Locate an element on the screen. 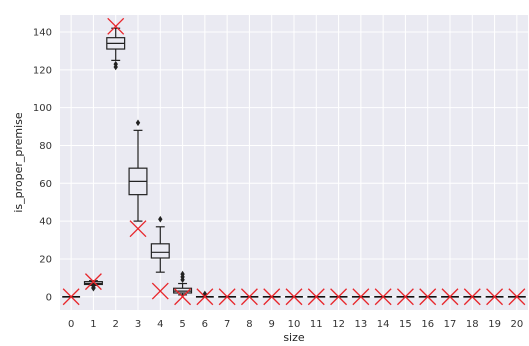 The image size is (529, 346). x-tick-label: 2 is located at coordinates (116, 324).